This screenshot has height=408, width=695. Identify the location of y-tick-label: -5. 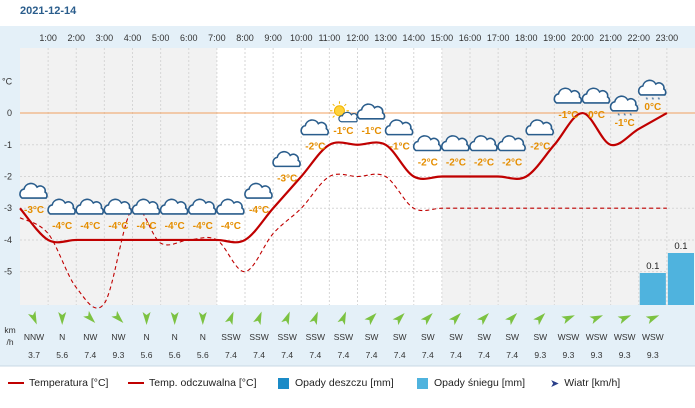
(8, 272).